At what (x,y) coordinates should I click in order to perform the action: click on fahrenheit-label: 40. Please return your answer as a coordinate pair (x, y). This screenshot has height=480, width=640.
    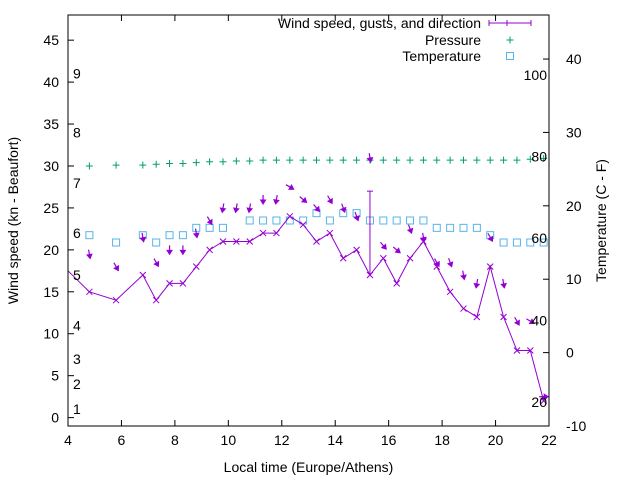
    Looking at the image, I should click on (539, 320).